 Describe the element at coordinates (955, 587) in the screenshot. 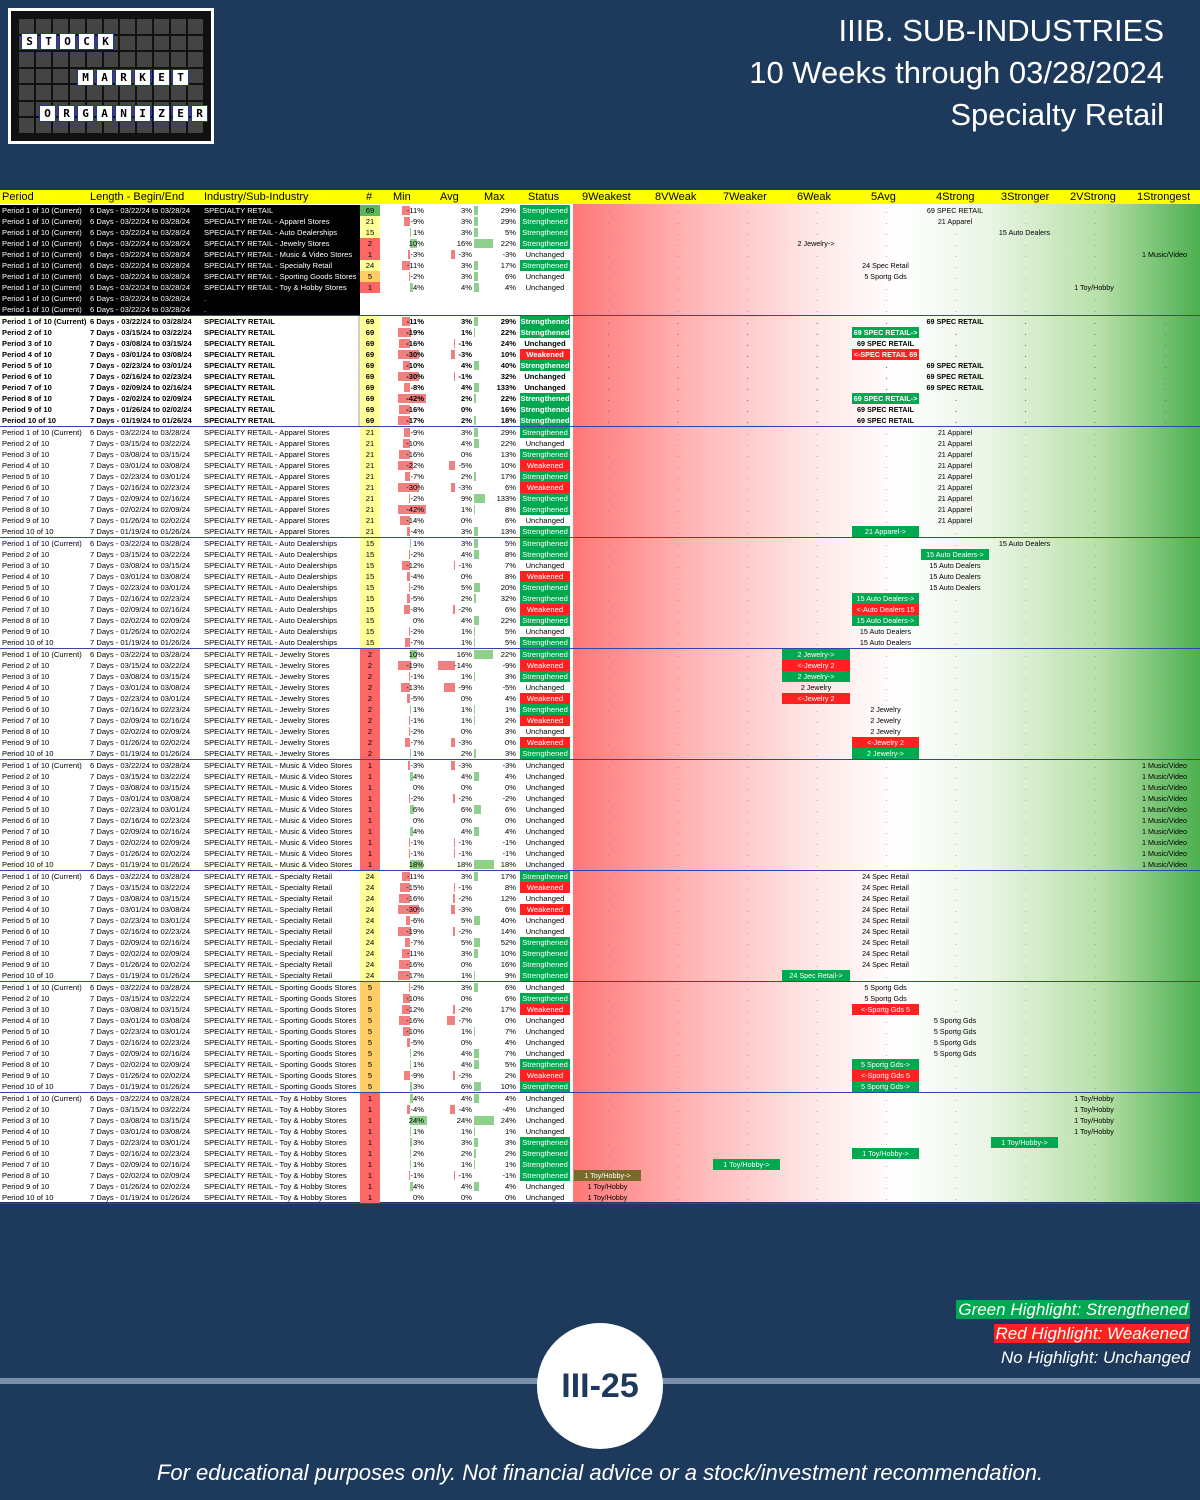

I see `strength-label: 15 Auto Dealers` at that location.